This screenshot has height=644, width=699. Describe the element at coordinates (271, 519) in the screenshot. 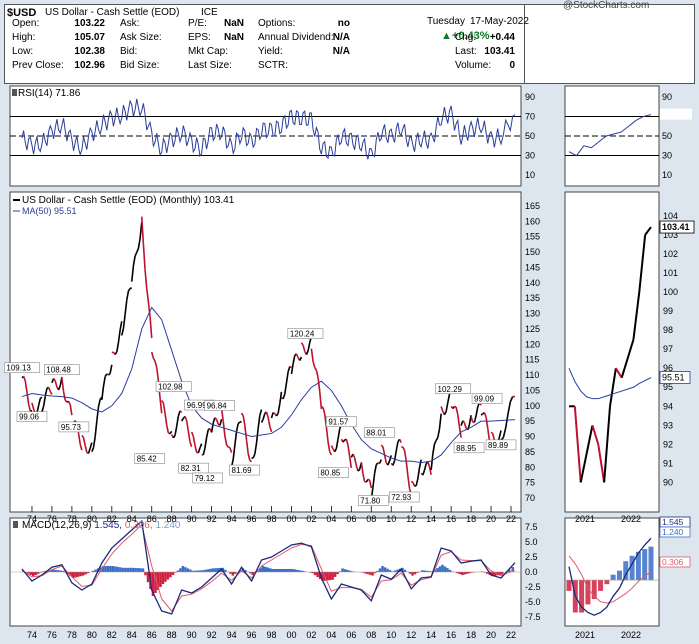

I see `price-x-tick: 98` at that location.